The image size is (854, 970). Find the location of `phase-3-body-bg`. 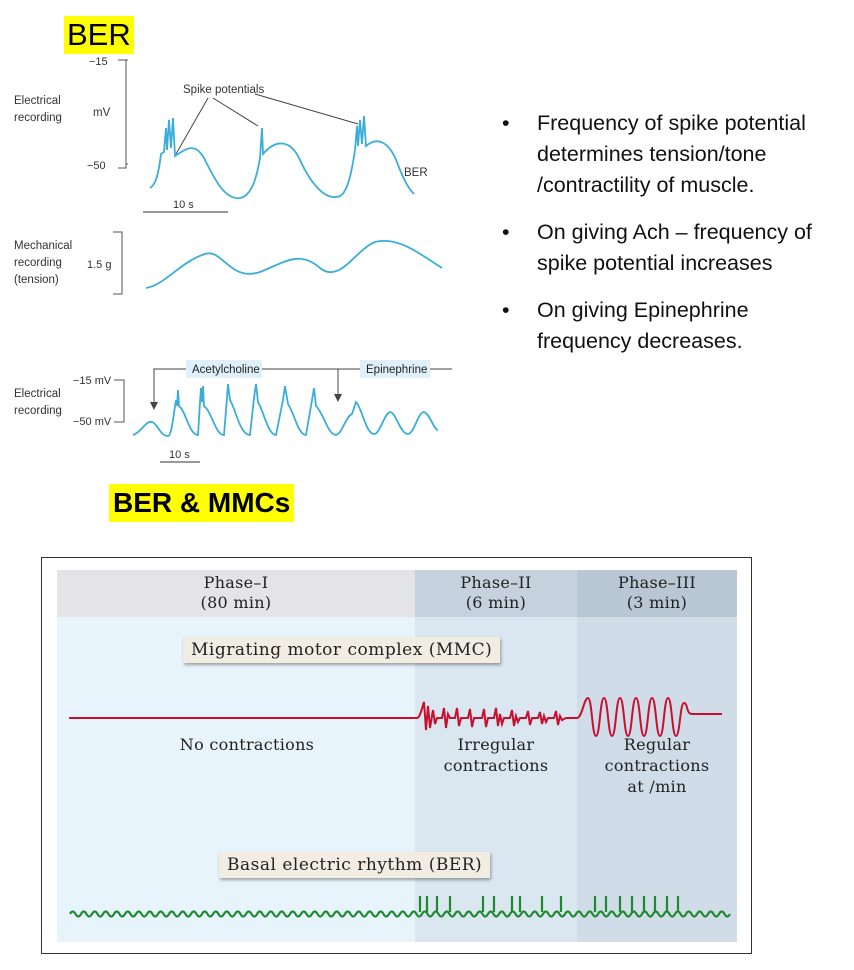

phase-3-body-bg is located at coordinates (657, 779).